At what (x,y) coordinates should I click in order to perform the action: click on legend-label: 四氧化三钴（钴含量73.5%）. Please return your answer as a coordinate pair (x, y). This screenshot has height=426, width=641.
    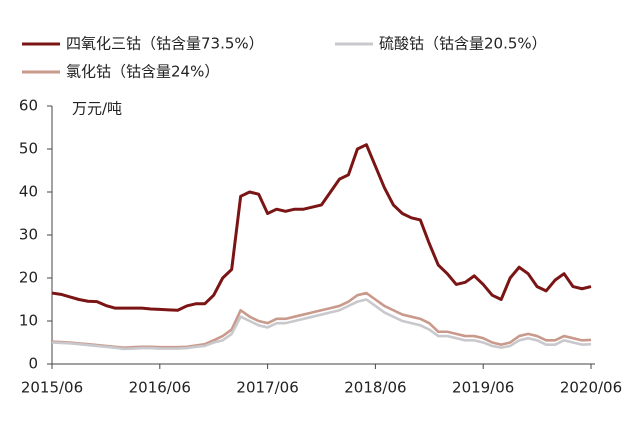
    Looking at the image, I should click on (165, 44).